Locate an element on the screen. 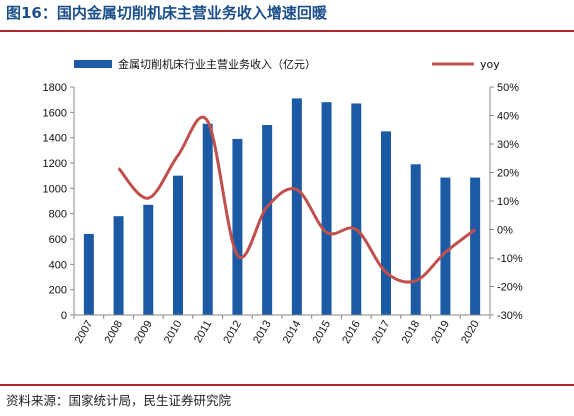 This screenshot has width=574, height=416. figure-title: 图16：国内金属切削机床主营业务收入增速回暖 is located at coordinates (166, 13).